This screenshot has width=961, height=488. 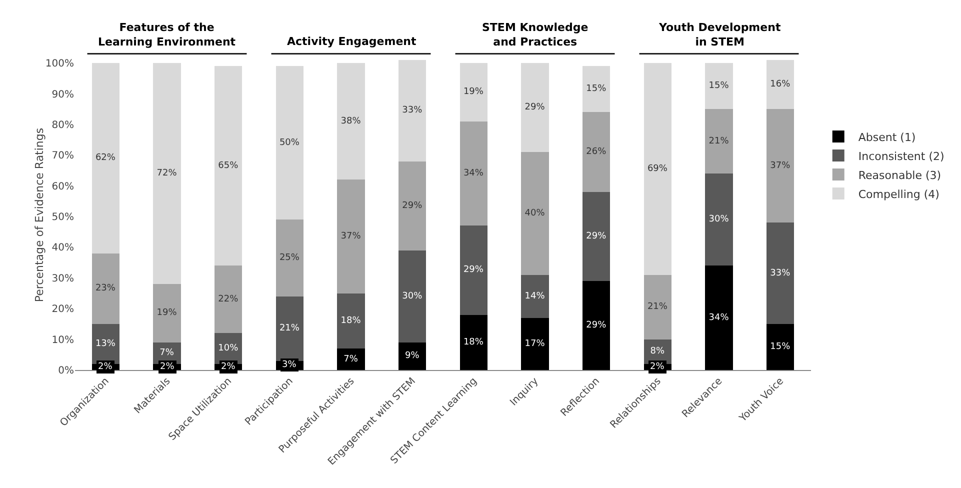 What do you see at coordinates (228, 299) in the screenshot?
I see `data-label: 22%` at bounding box center [228, 299].